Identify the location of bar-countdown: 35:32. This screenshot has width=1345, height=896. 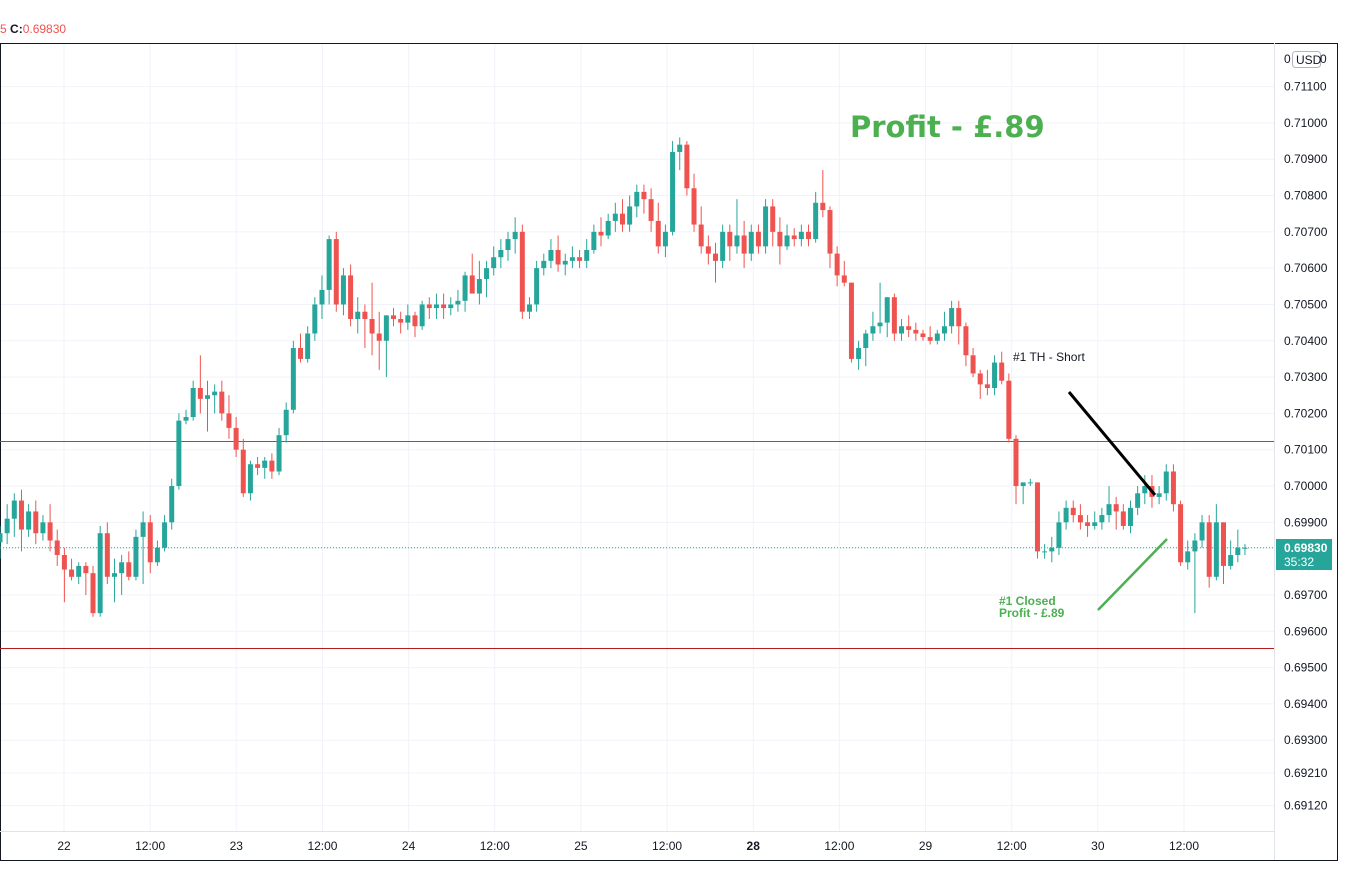
(1299, 562).